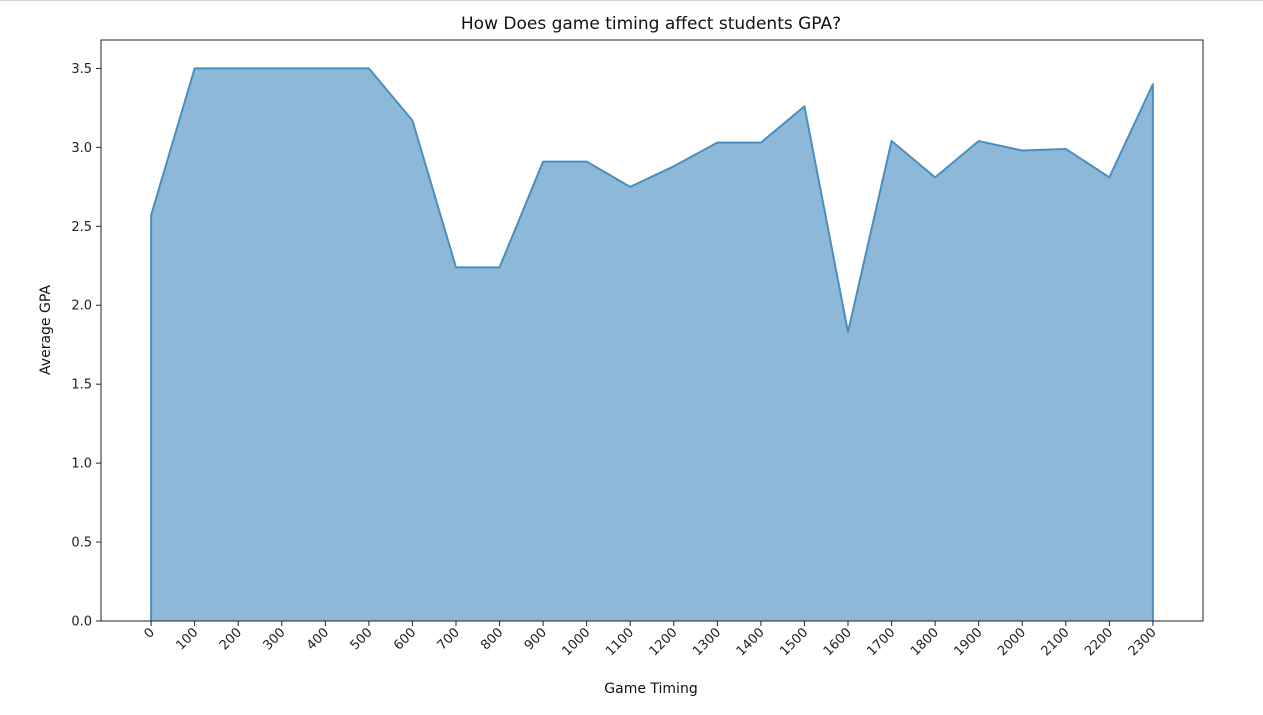 The image size is (1263, 715). What do you see at coordinates (1056, 642) in the screenshot?
I see `x-tick-label: 2100` at bounding box center [1056, 642].